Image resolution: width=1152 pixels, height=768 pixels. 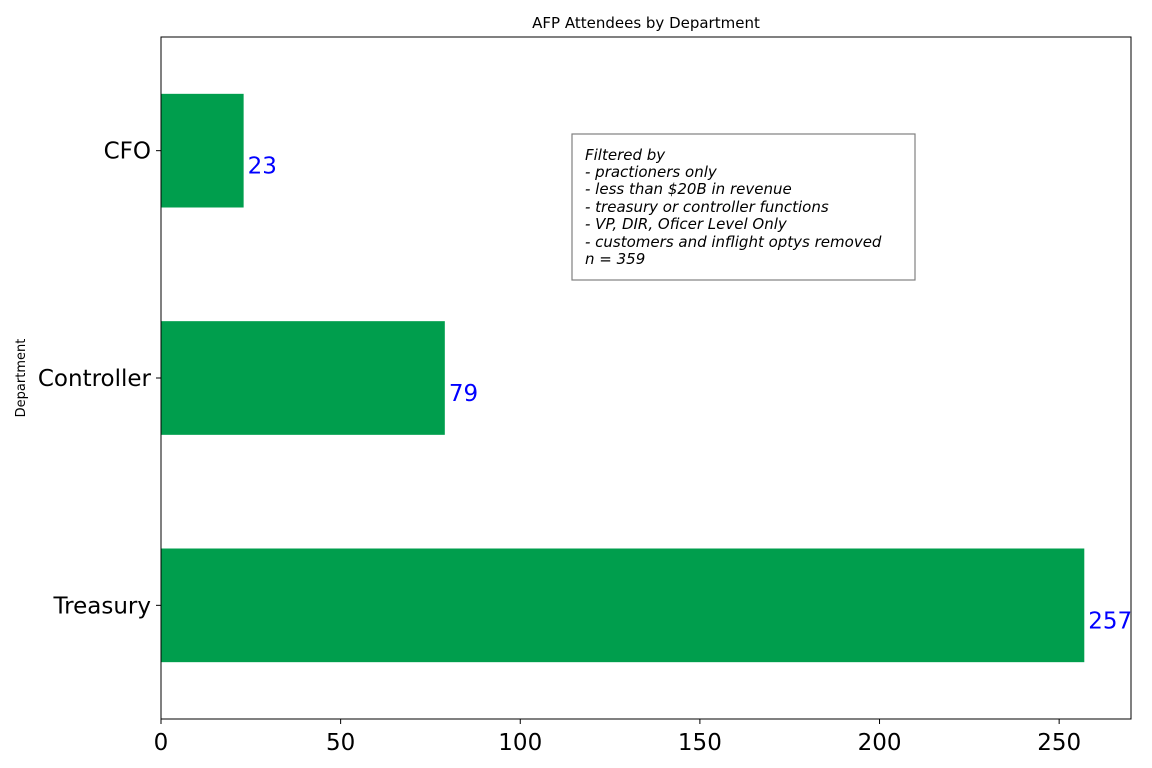 What do you see at coordinates (625, 155) in the screenshot?
I see `annotation-line: Filtered by` at bounding box center [625, 155].